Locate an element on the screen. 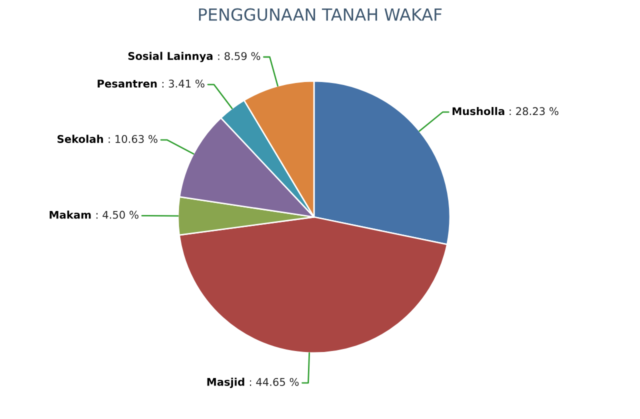  slice-label: Sekolah is located at coordinates (80, 138).